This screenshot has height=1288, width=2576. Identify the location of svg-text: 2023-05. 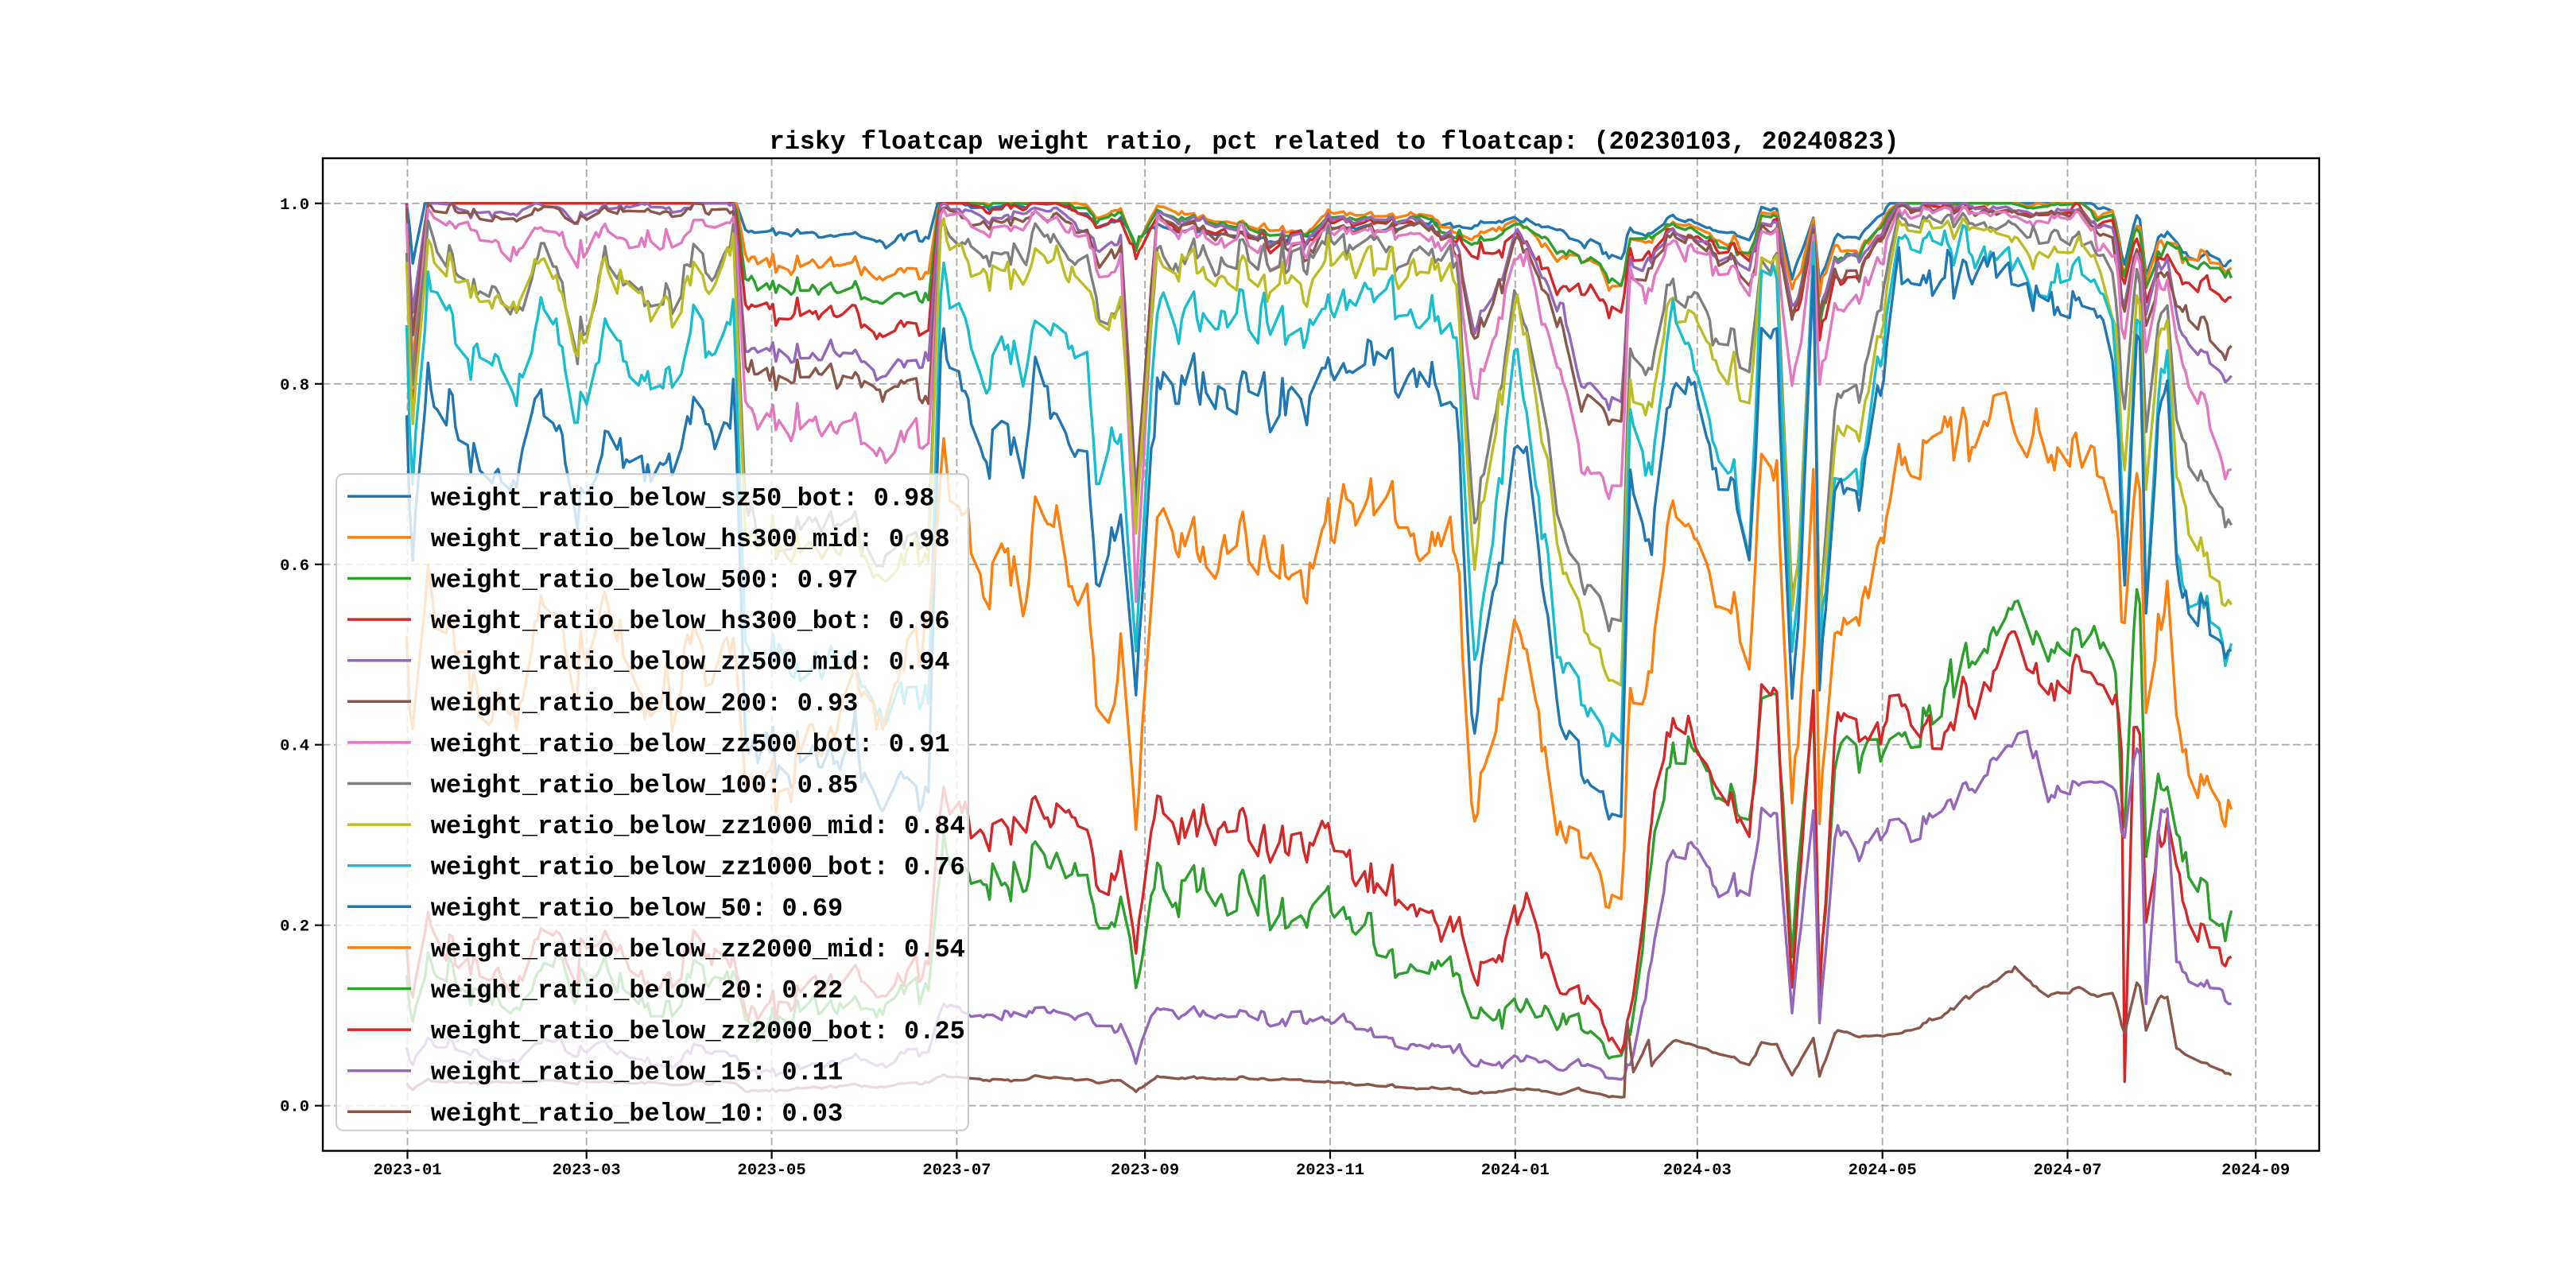
(772, 1171).